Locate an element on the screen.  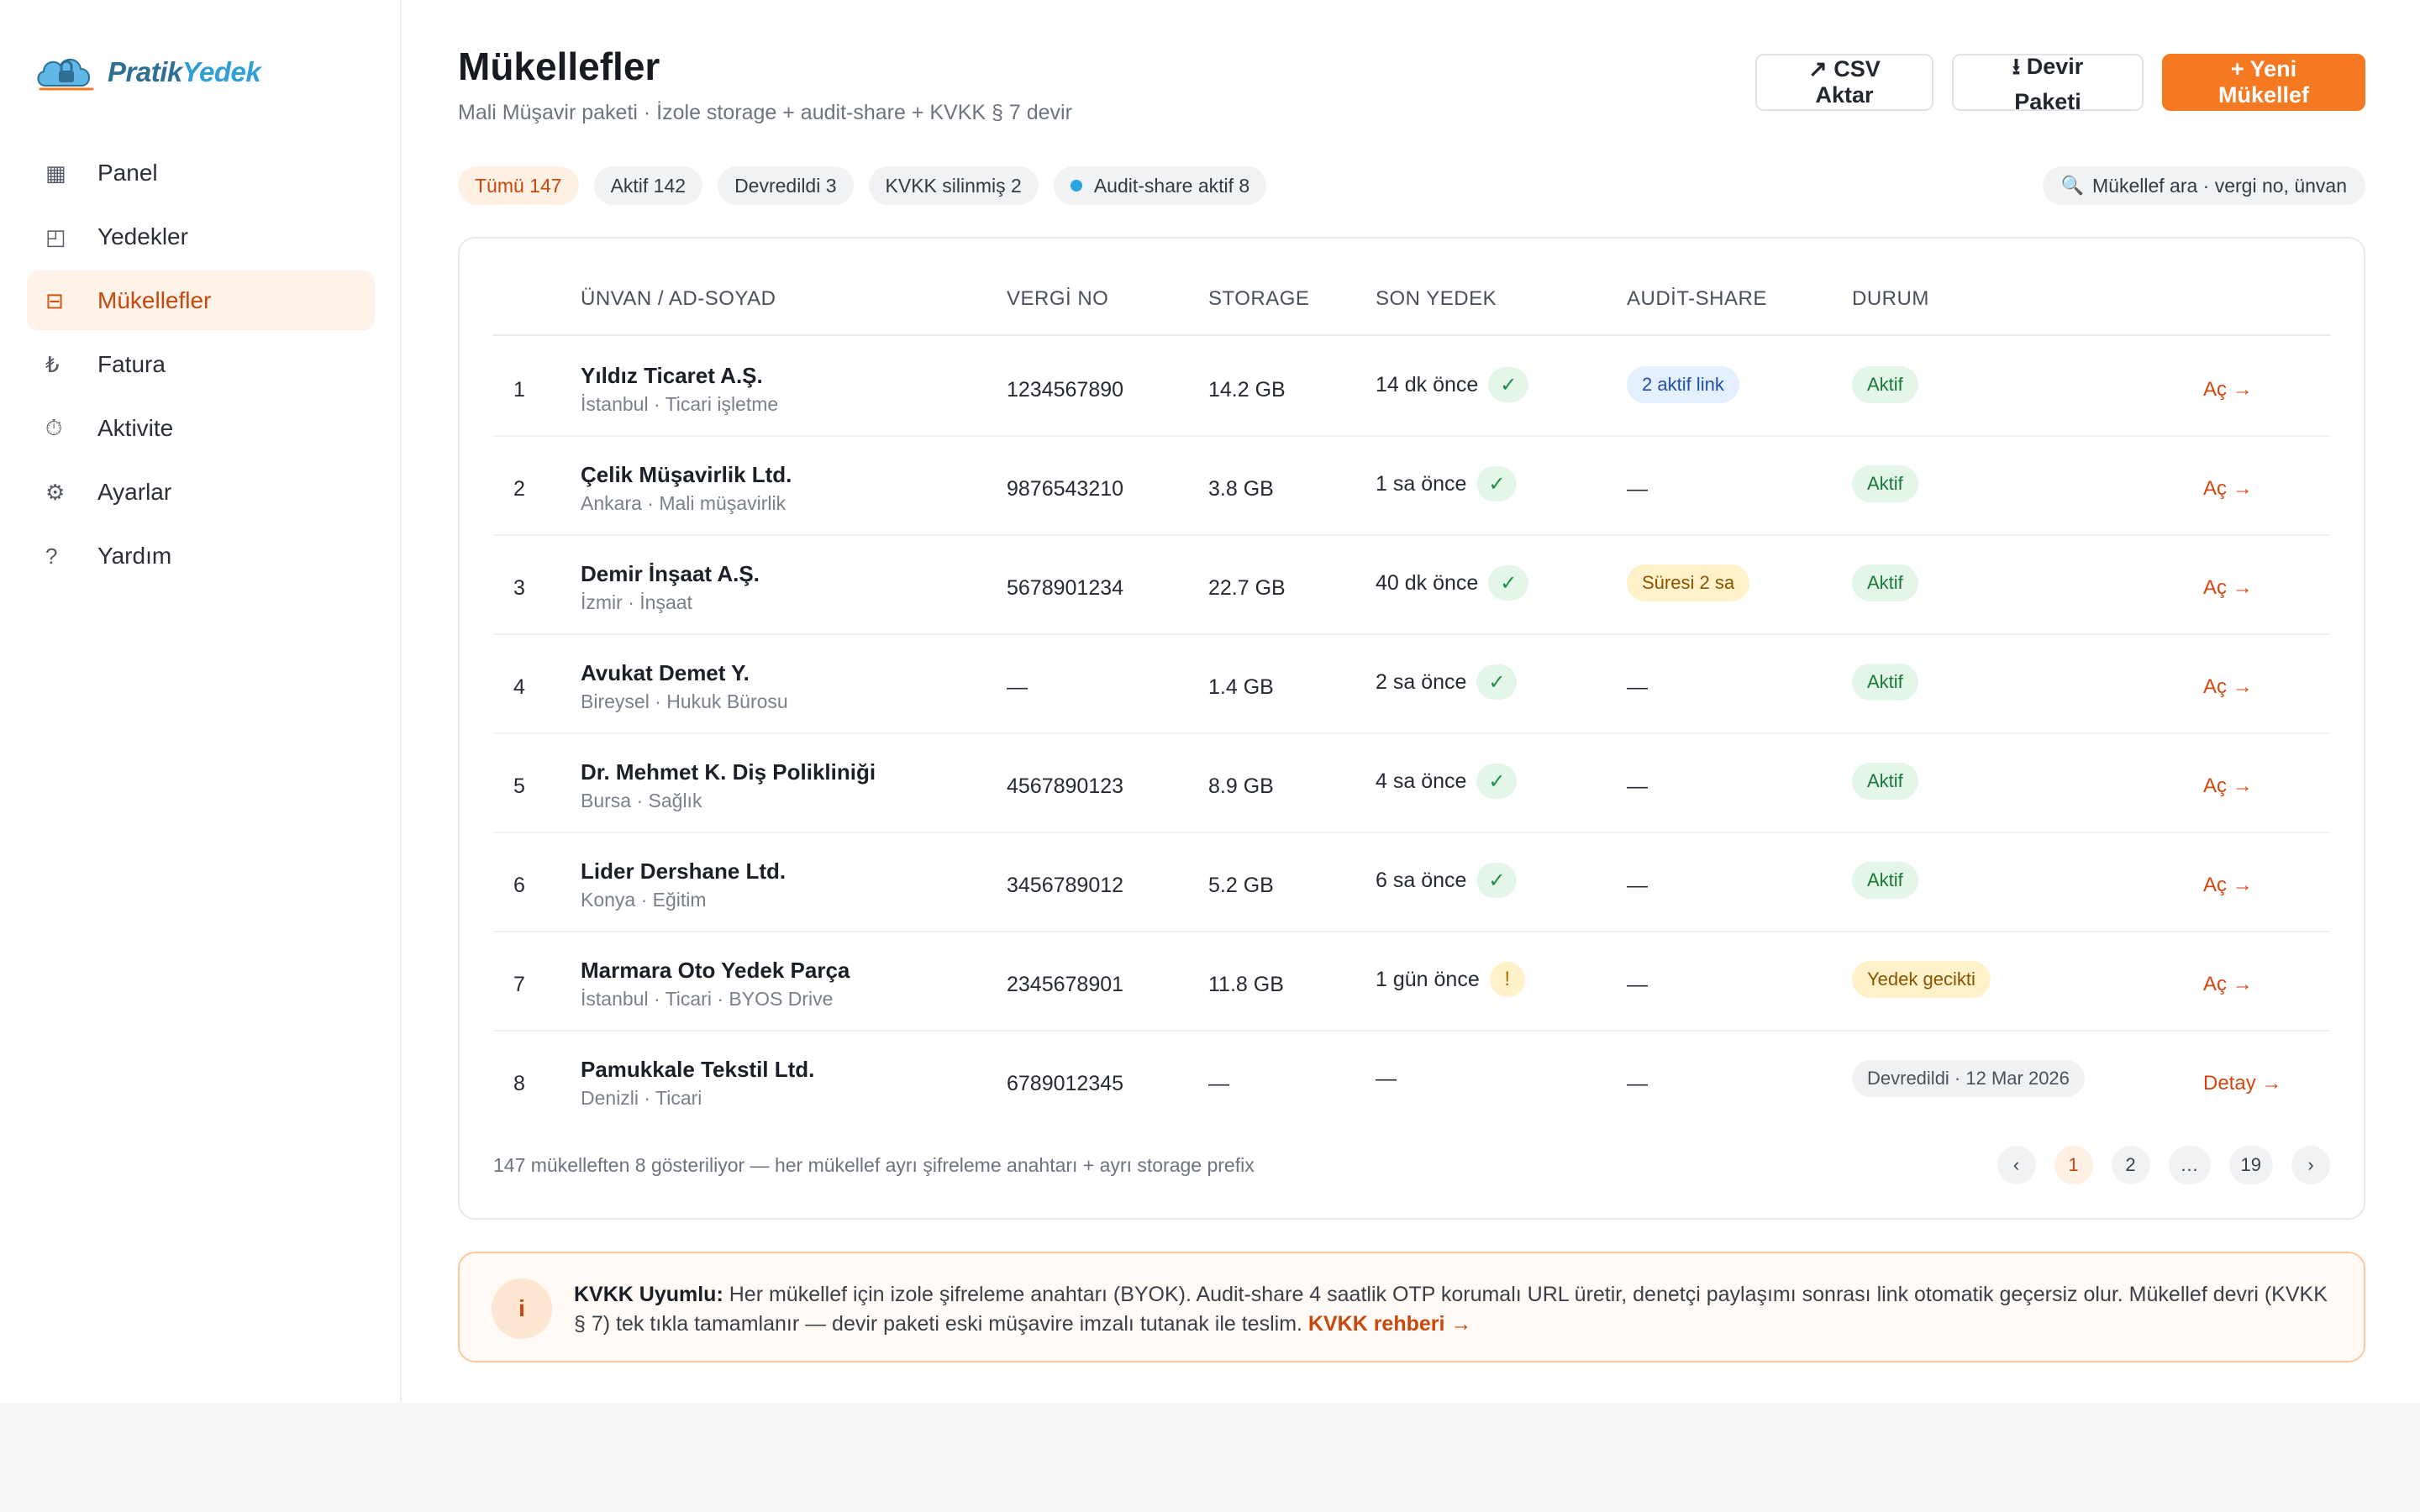
search-input: 🔍 Mükellef ara · vergi no, ünvan is located at coordinates (2204, 185).